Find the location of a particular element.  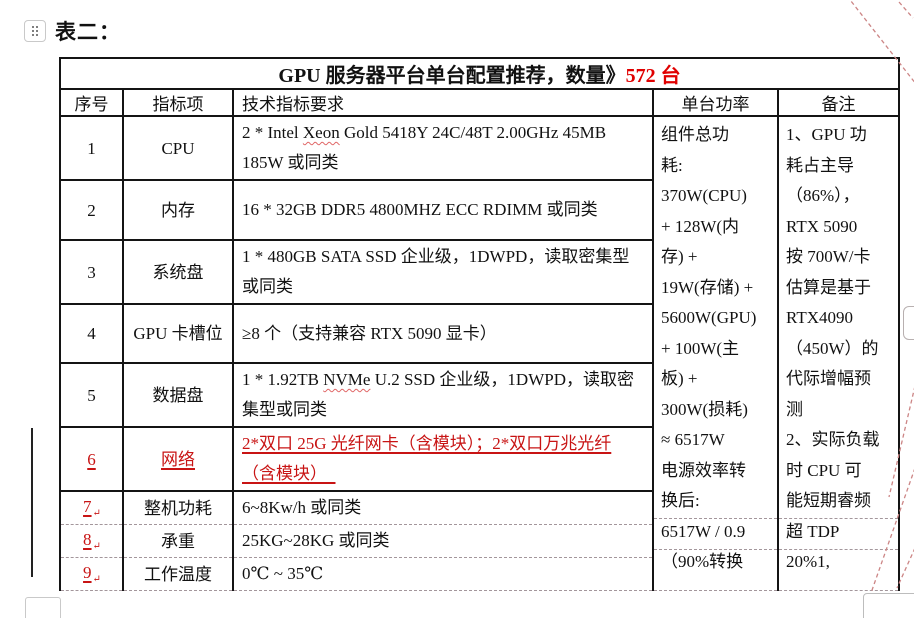

item-name-cell: 内存 is located at coordinates (178, 210).